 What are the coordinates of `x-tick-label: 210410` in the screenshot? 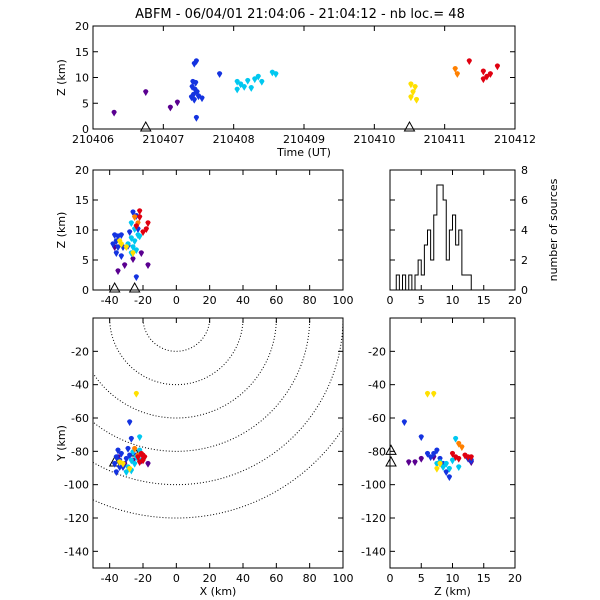 It's located at (374, 139).